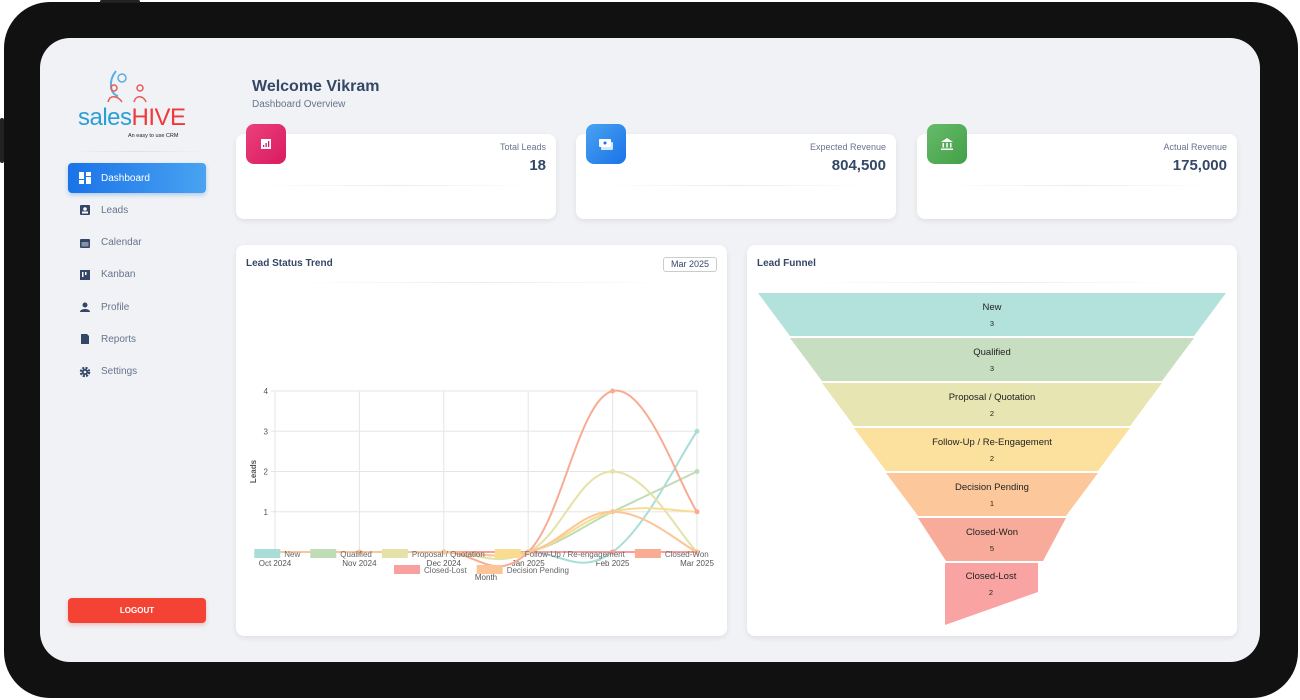  What do you see at coordinates (396, 171) in the screenshot?
I see `stat-card-total-leads: Total Leads 18` at bounding box center [396, 171].